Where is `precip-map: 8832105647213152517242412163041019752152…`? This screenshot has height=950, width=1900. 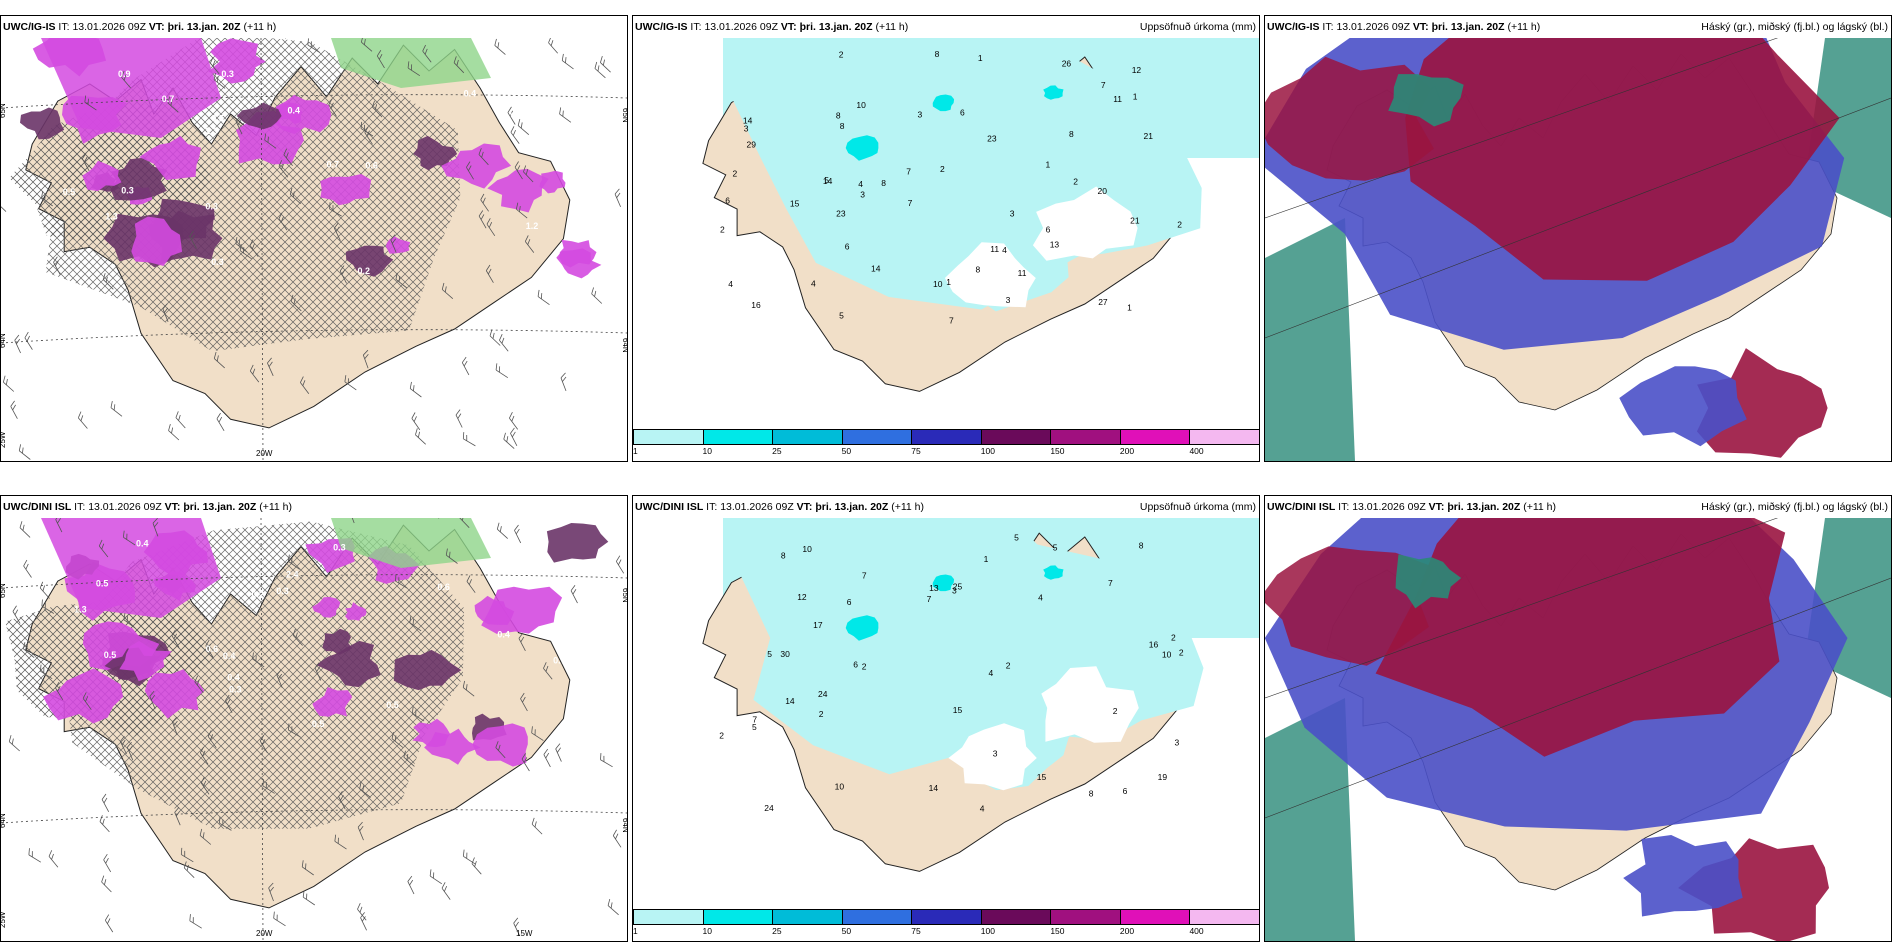 precip-map: 8832105647213152517242412163041019752152… is located at coordinates (980, 695).